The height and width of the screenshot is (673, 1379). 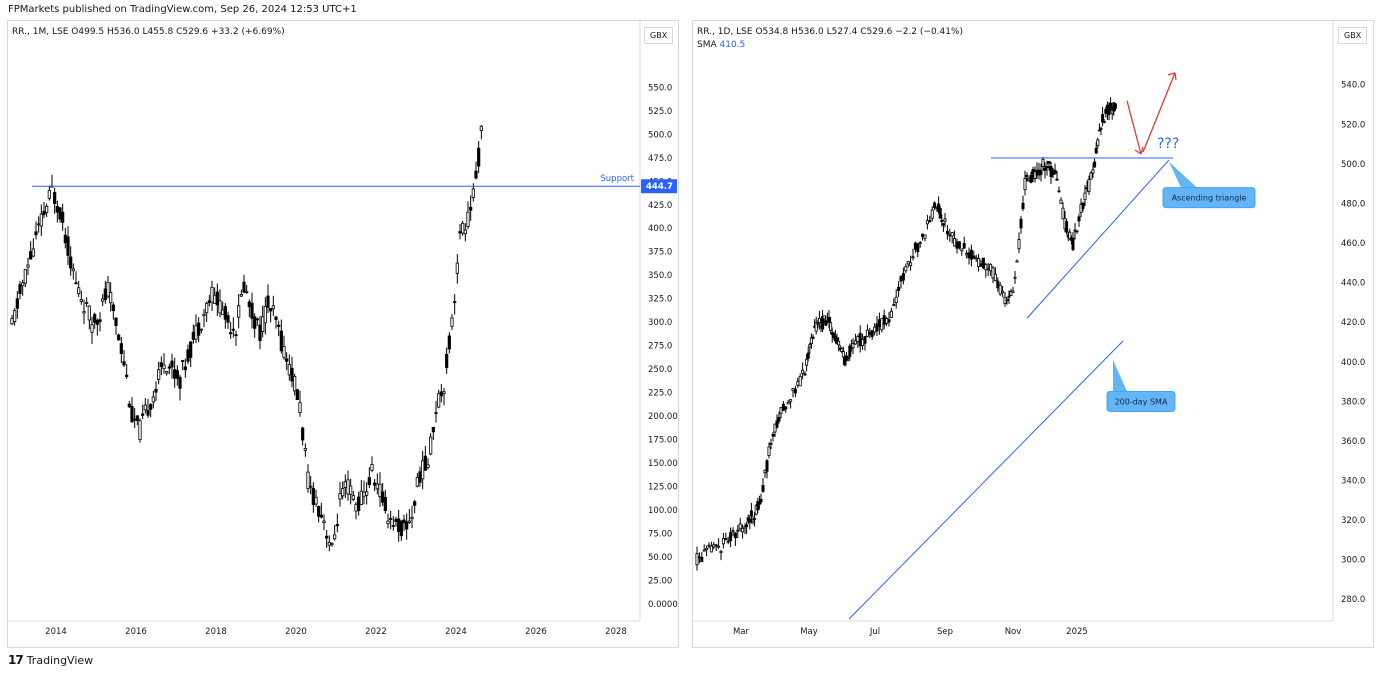 What do you see at coordinates (1353, 600) in the screenshot?
I see `y-tick-label: 280.0` at bounding box center [1353, 600].